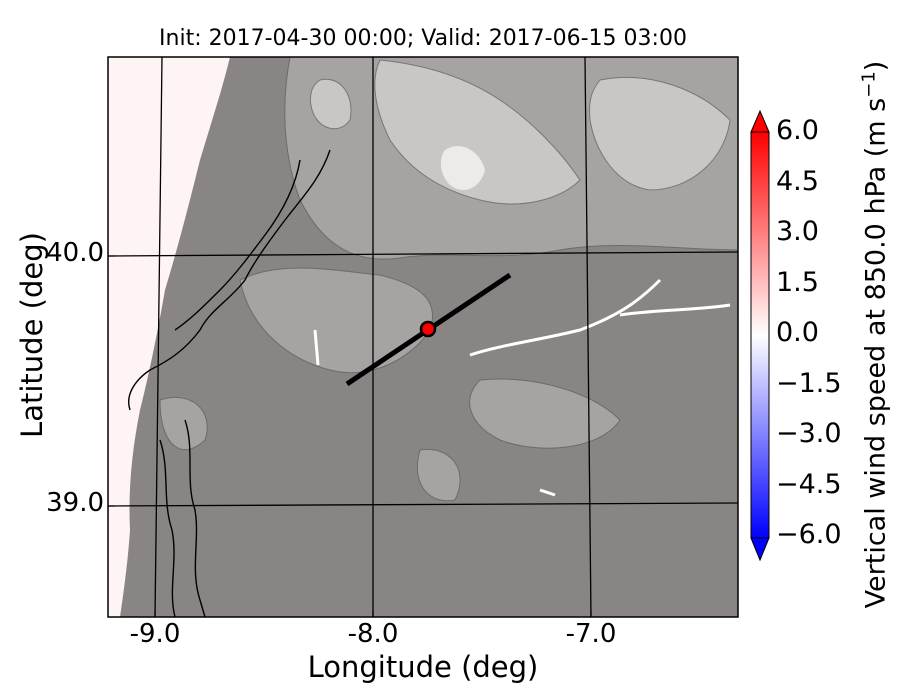 The width and height of the screenshot is (900, 700). Describe the element at coordinates (869, 84) in the screenshot. I see `colorbar-label-exponent: −1` at that location.